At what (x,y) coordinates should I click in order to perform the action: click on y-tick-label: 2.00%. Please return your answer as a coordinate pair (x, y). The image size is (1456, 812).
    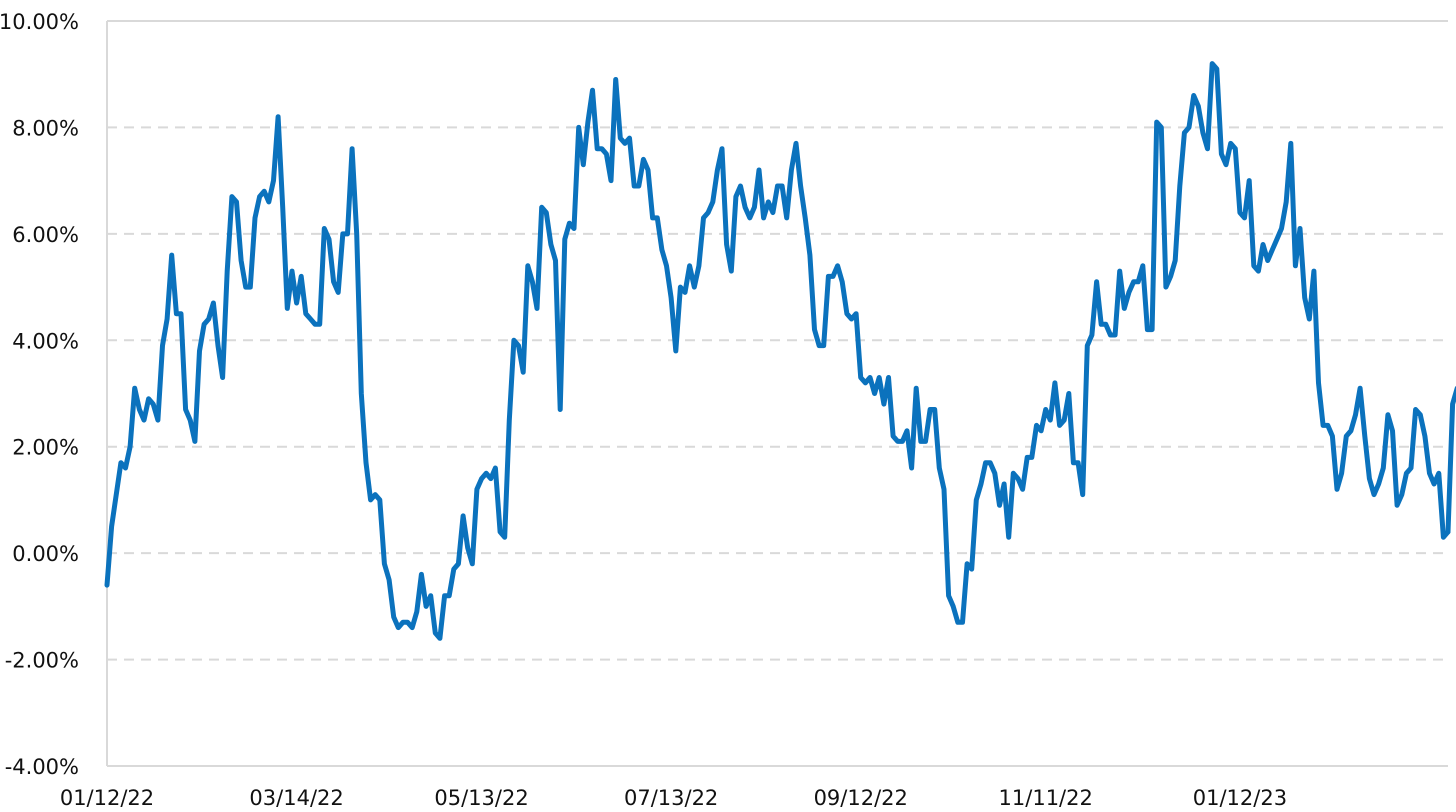
    Looking at the image, I should click on (45, 448).